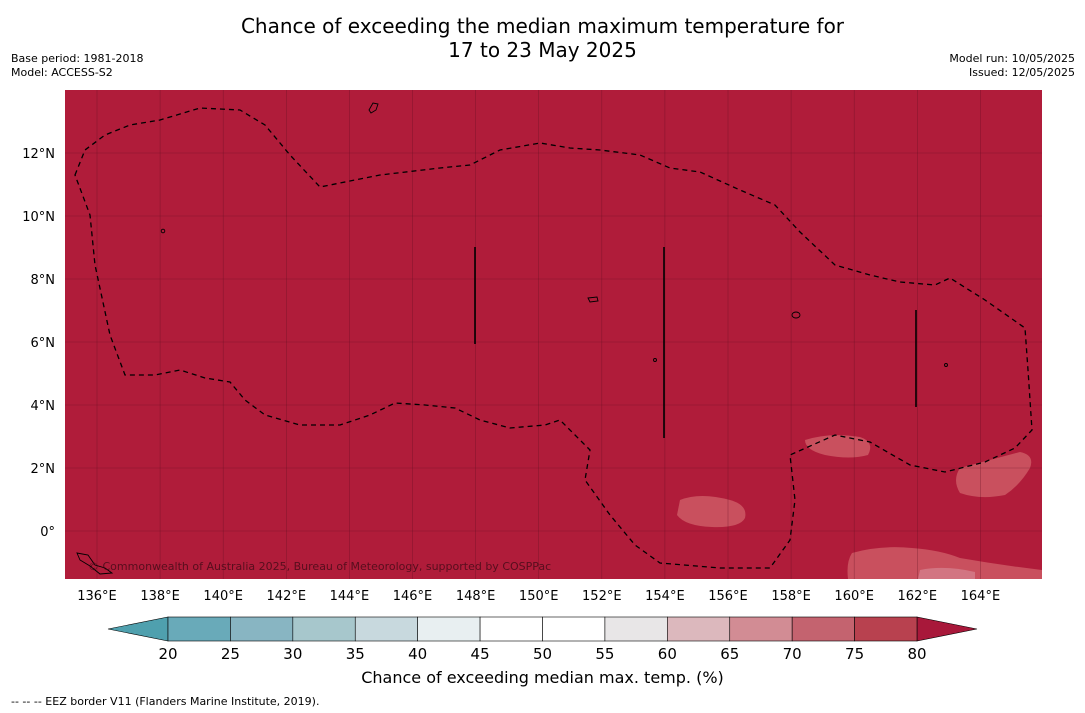  I want to click on colorbar-under-arrow, so click(138, 629).